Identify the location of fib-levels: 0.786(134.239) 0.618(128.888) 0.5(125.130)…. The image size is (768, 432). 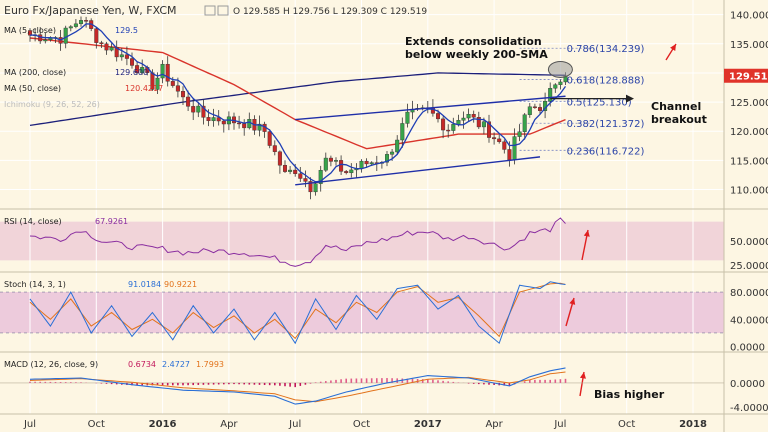
(582, 100).